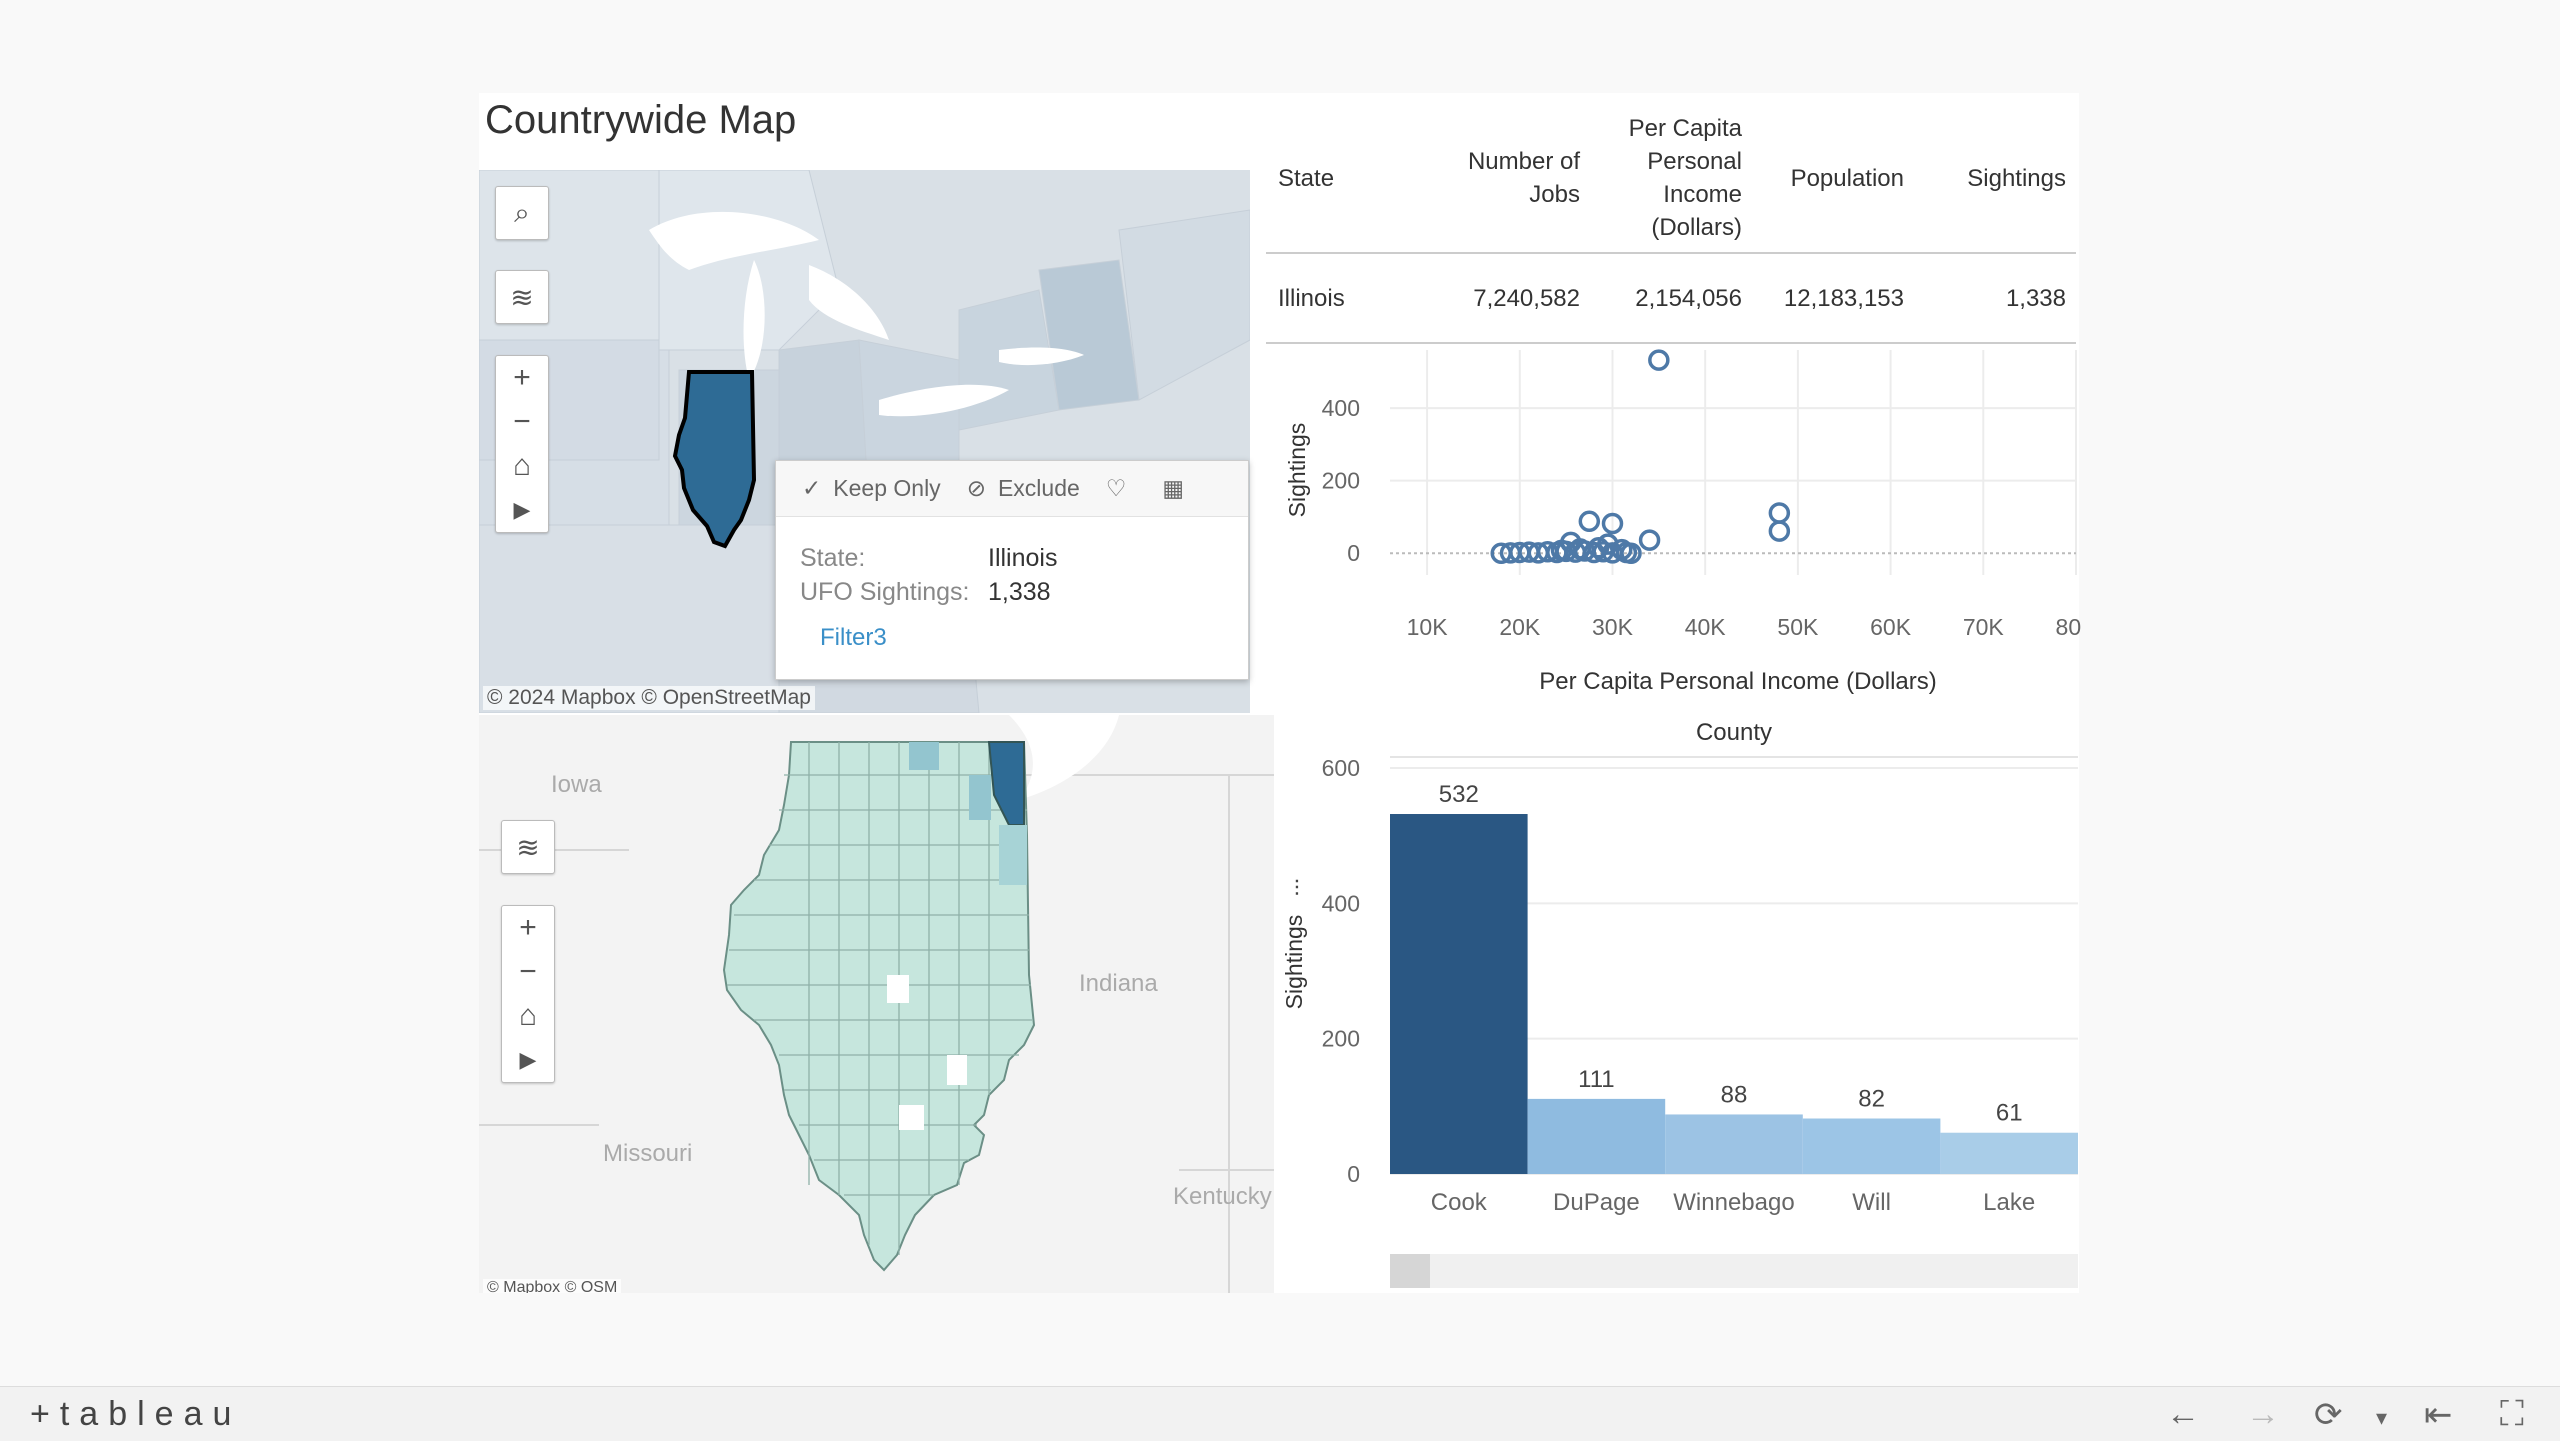  Describe the element at coordinates (2328, 1415) in the screenshot. I see `revert-icon: ⟳` at that location.